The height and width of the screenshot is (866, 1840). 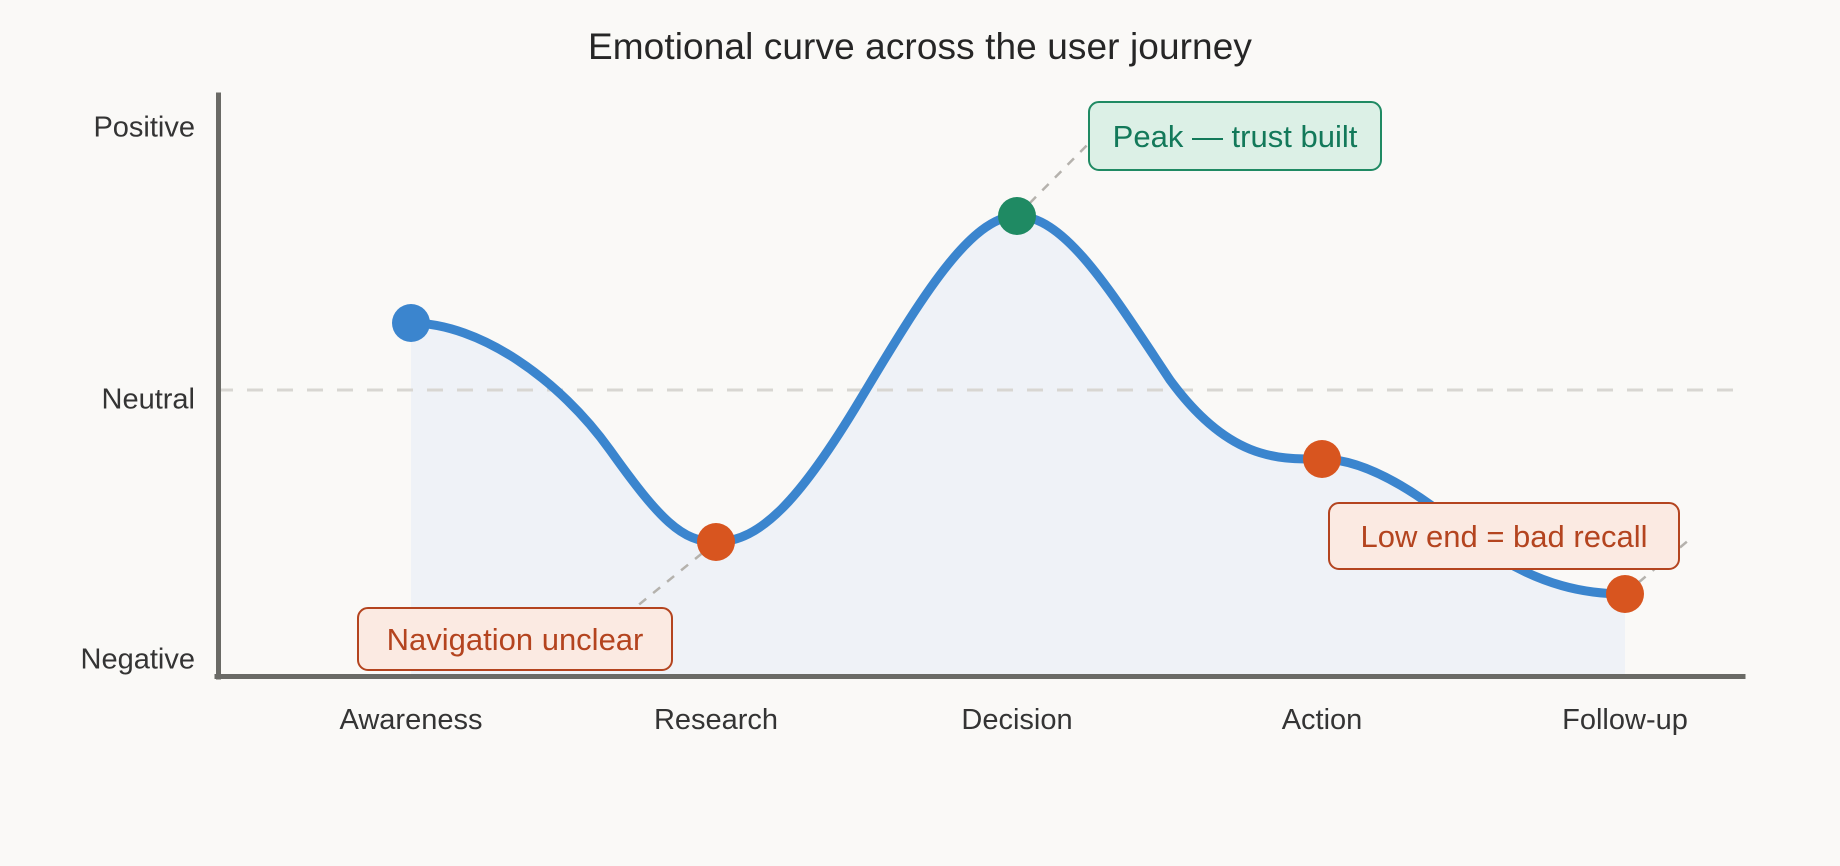 What do you see at coordinates (1059, 173) in the screenshot?
I see `leader-line-decision` at bounding box center [1059, 173].